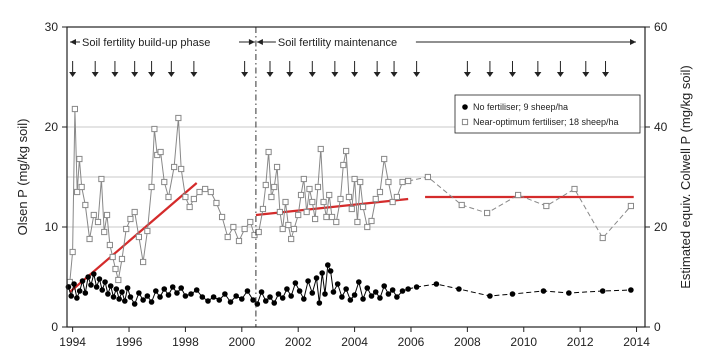 The image size is (703, 354). Describe the element at coordinates (465, 107) in the screenshot. I see `legend-marker-unfertilised` at that location.